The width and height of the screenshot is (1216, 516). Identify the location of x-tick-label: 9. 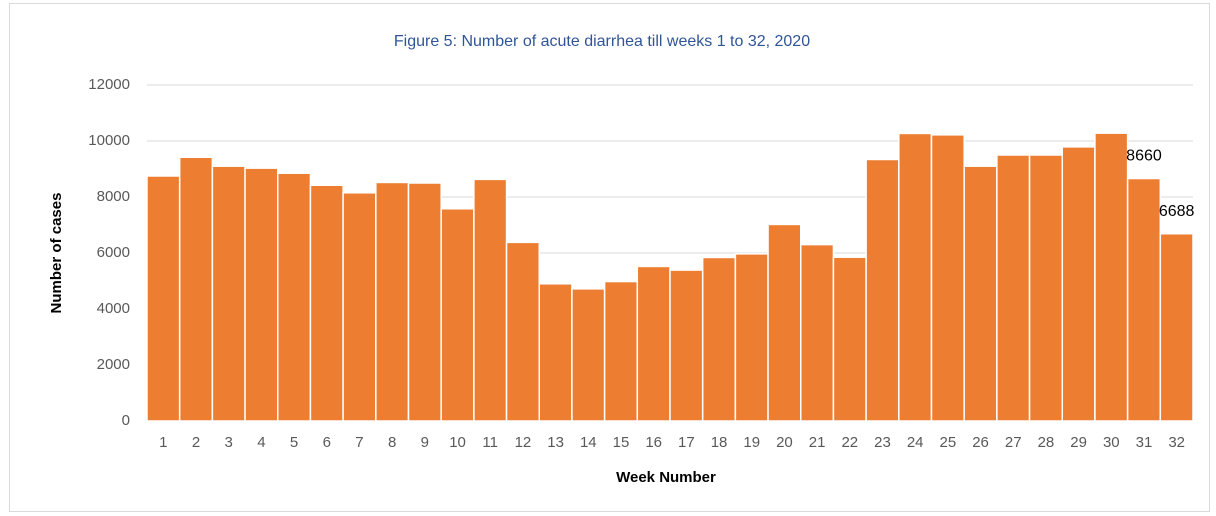
(425, 442).